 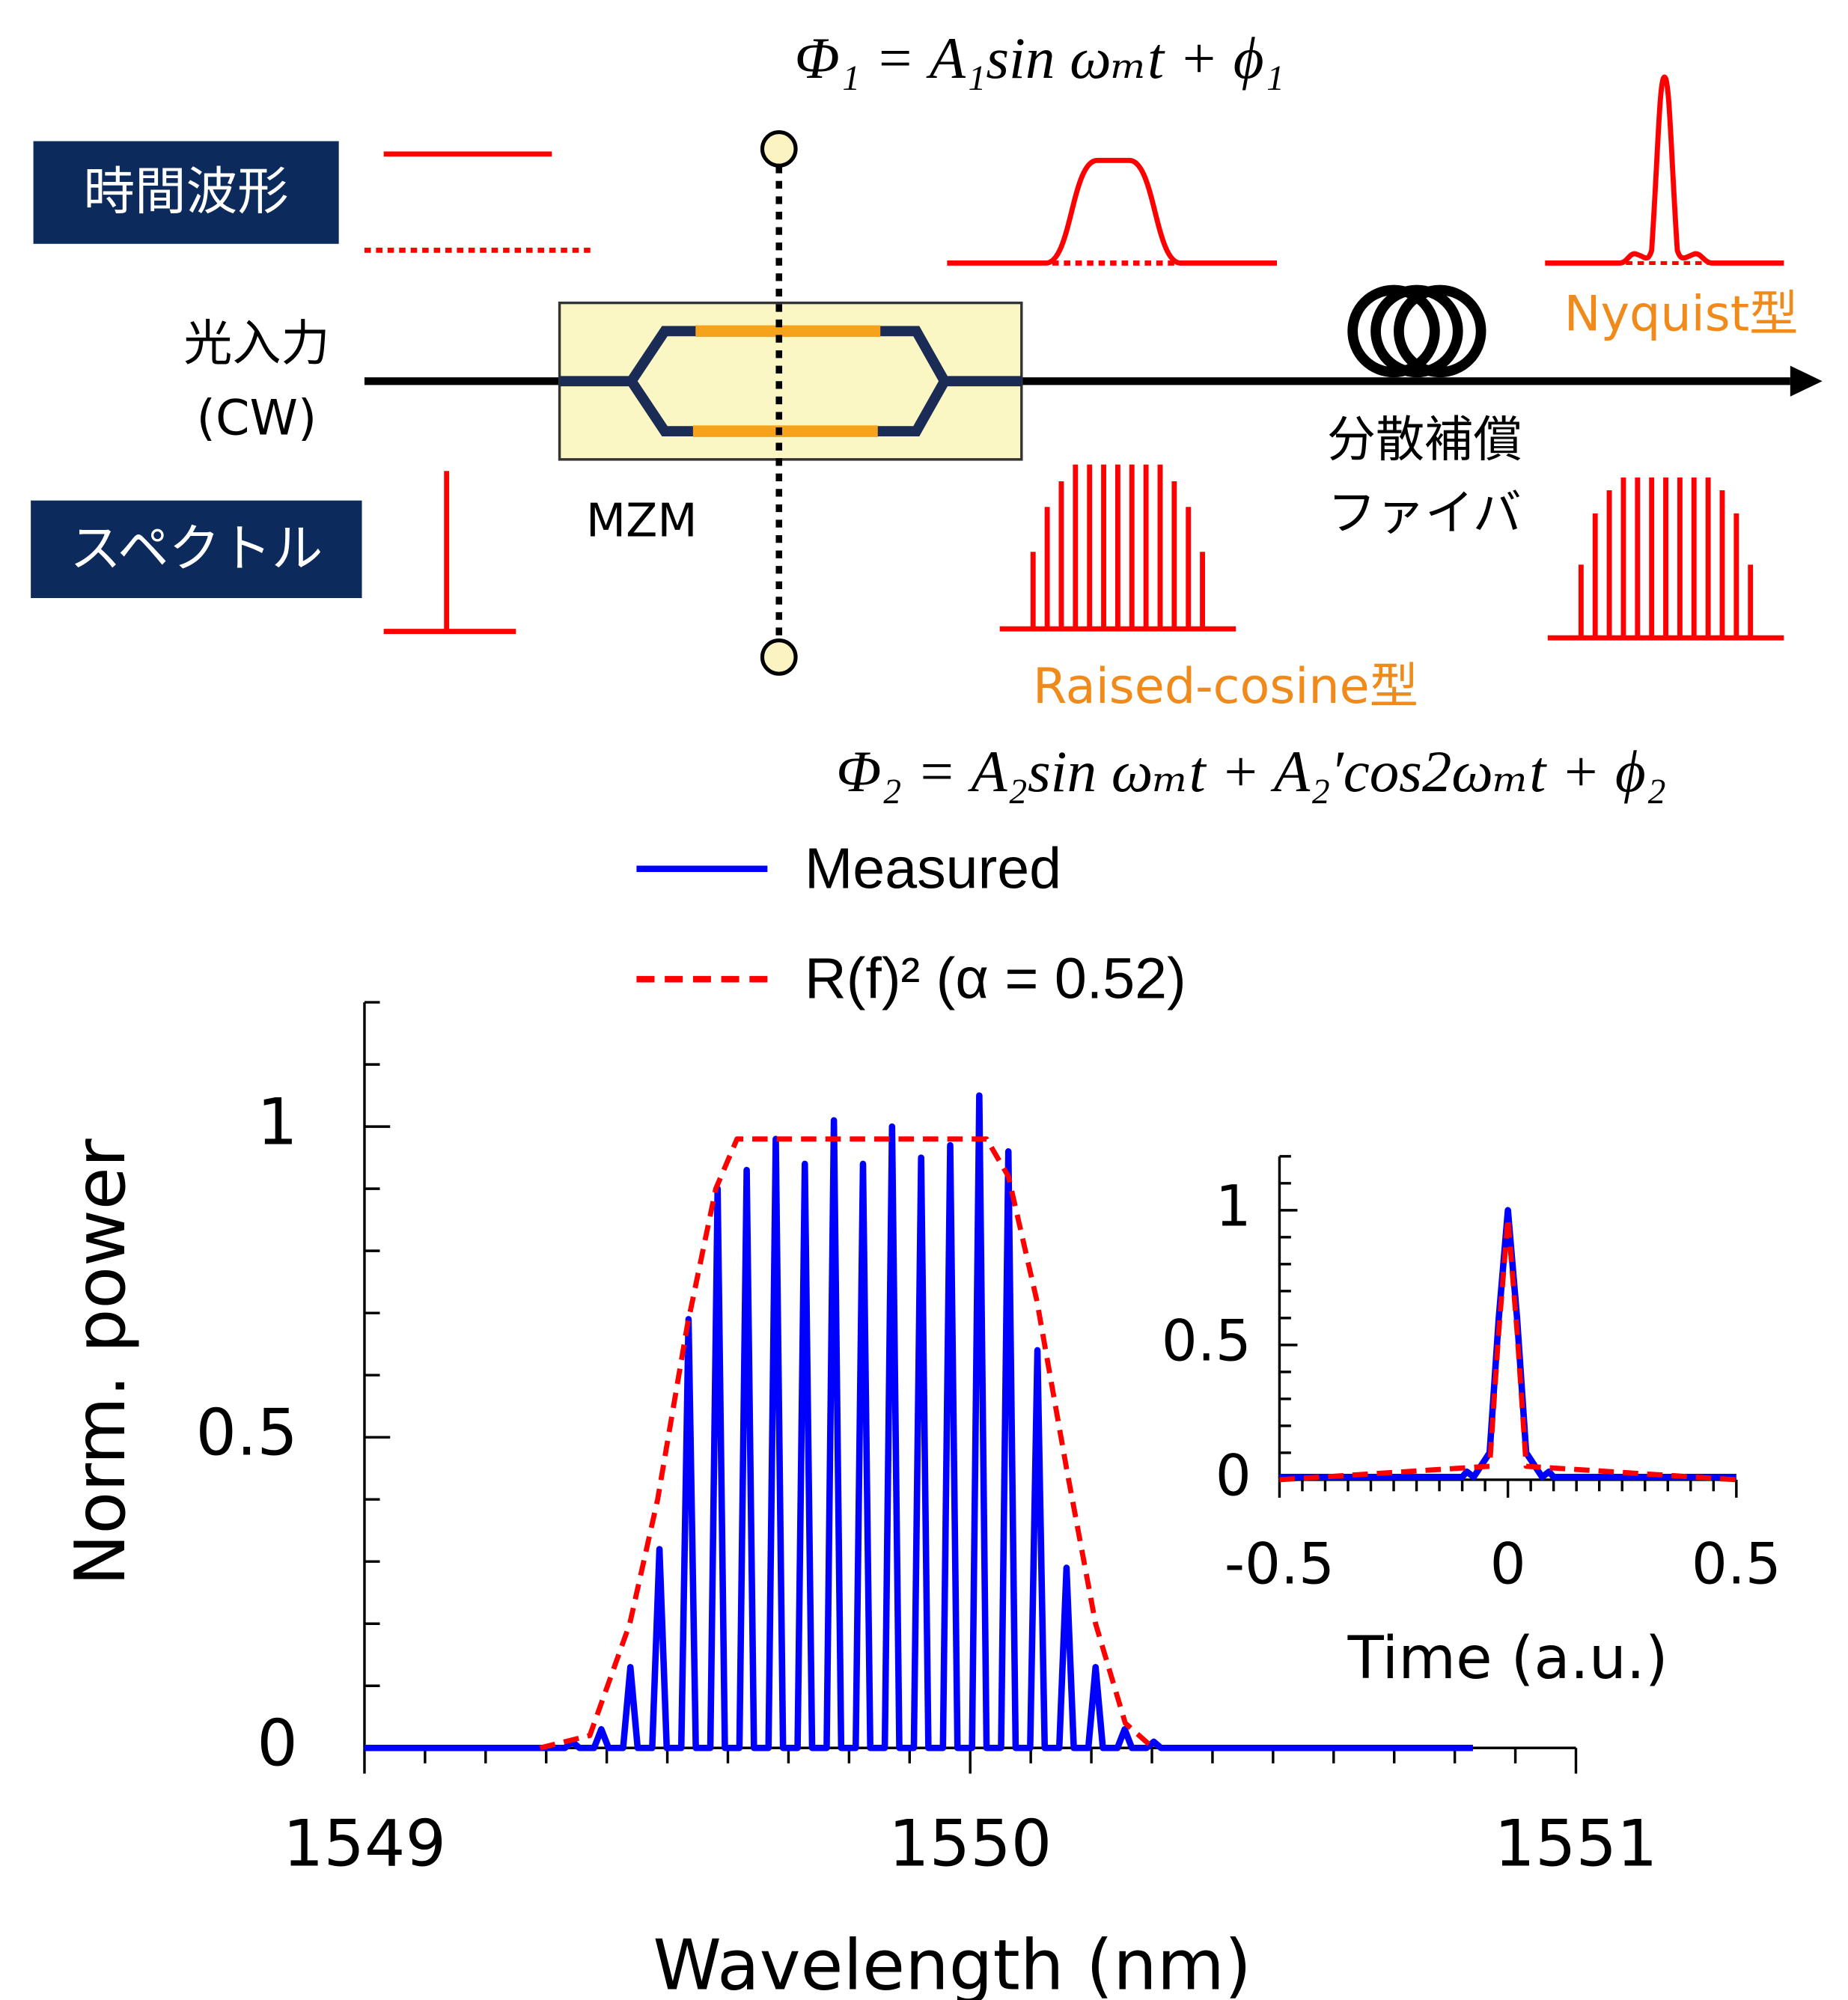 I want to click on x-tick-label: 0, so click(x=1508, y=1564).